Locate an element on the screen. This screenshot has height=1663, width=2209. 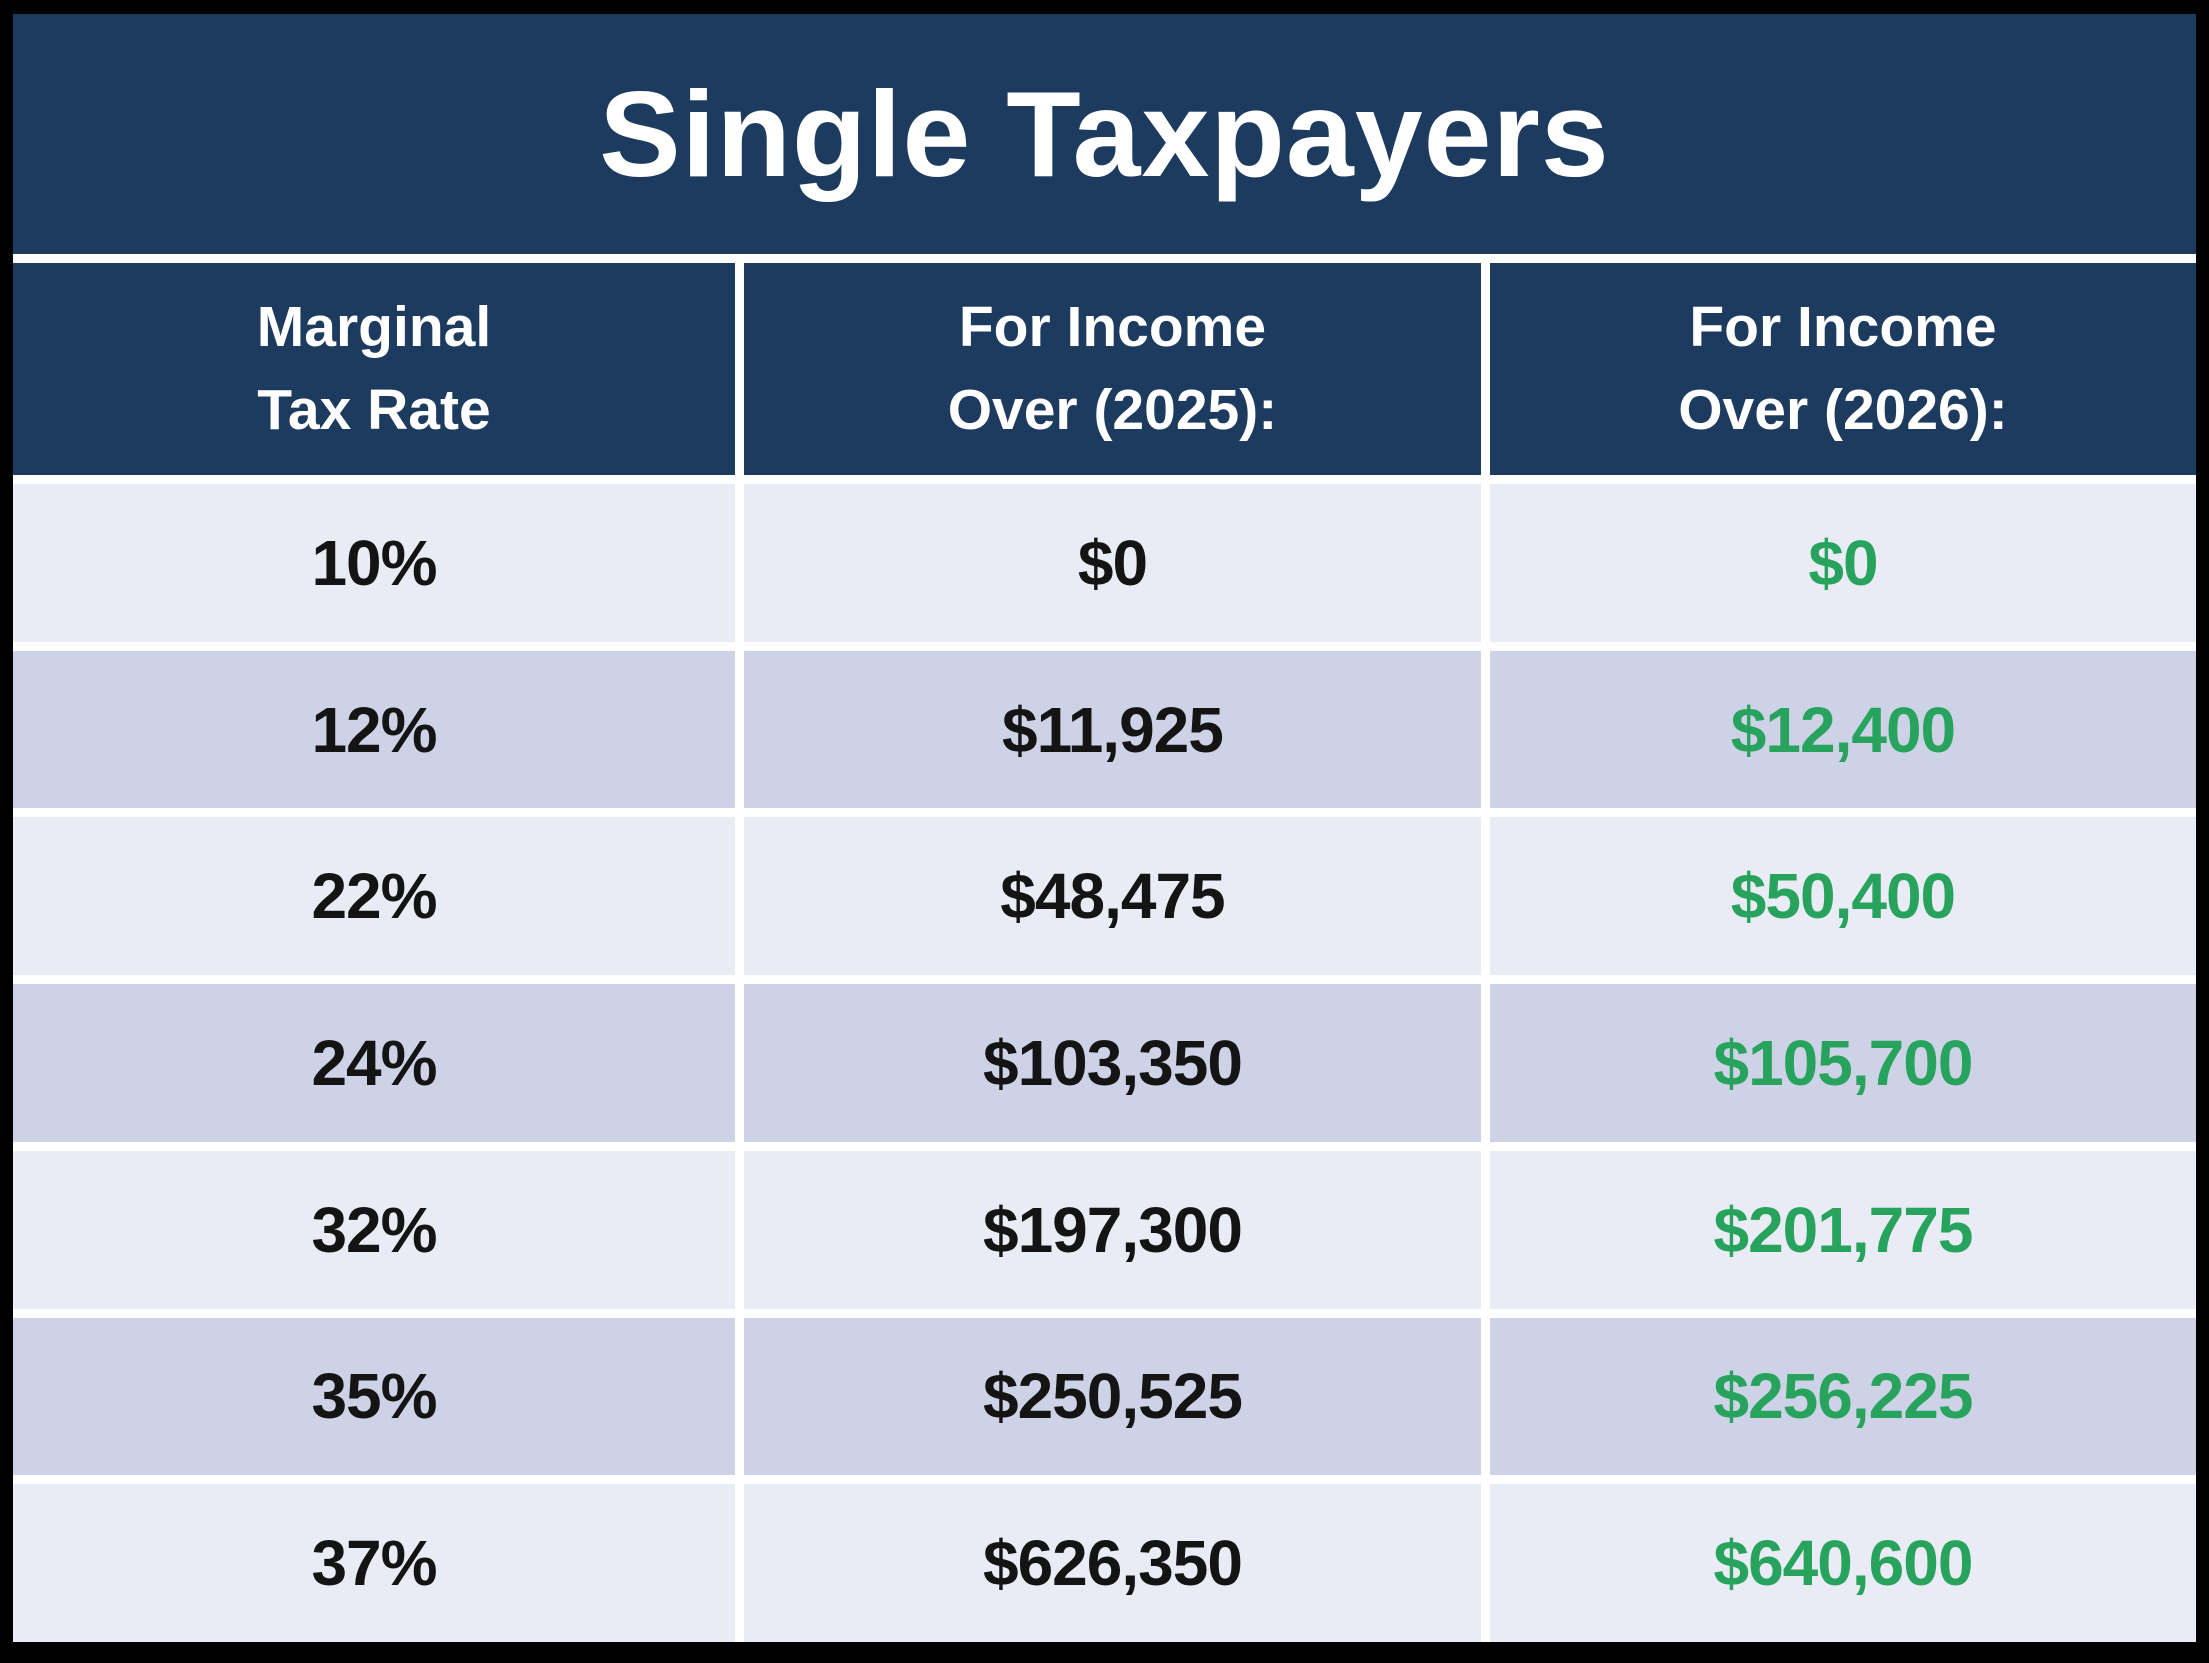
table-row: 32% $197,300 $201,775 is located at coordinates (1104, 1229).